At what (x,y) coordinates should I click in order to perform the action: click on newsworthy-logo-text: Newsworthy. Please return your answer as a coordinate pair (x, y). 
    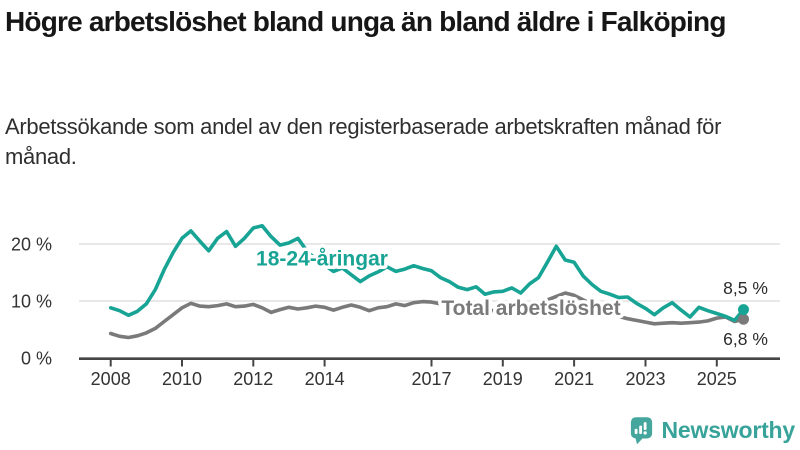
    Looking at the image, I should click on (728, 430).